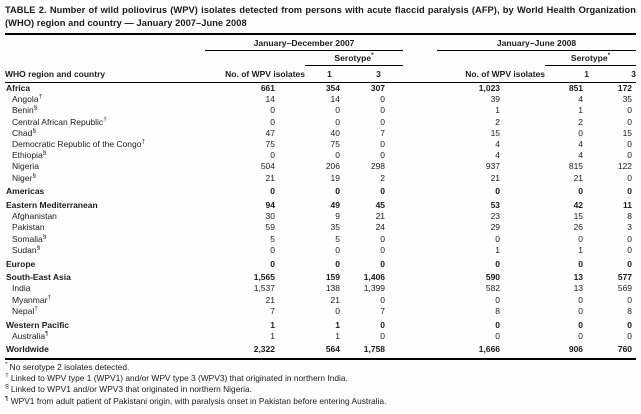 Image resolution: width=641 pixels, height=414 pixels. Describe the element at coordinates (320, 300) in the screenshot. I see `table-row: Myanmar† 21 21 0 0 0 0` at that location.